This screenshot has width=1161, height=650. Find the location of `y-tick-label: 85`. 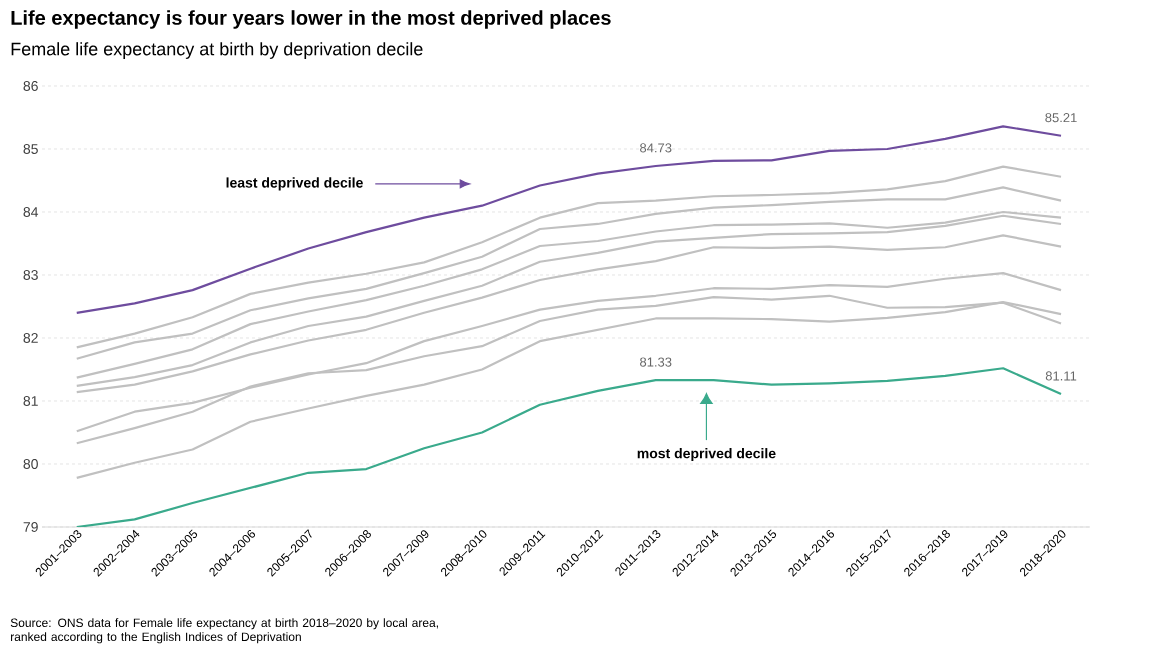

y-tick-label: 85 is located at coordinates (30, 149).